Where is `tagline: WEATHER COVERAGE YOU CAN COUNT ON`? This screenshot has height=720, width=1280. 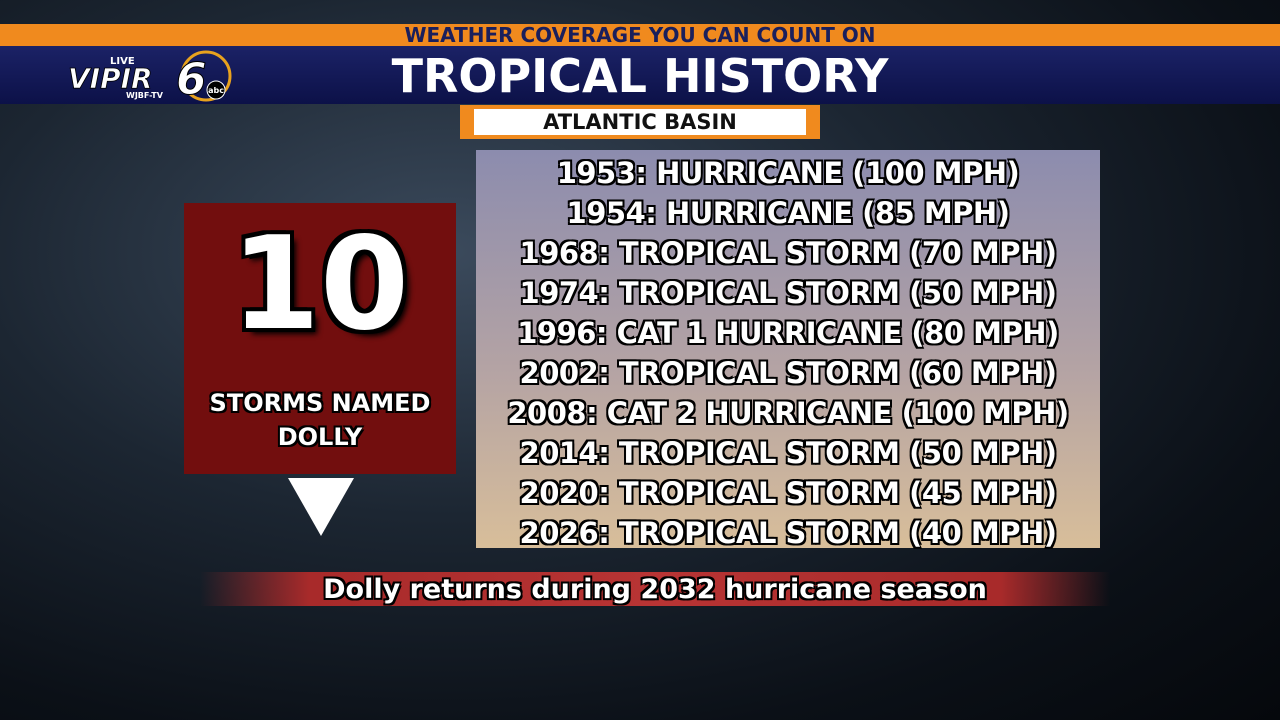 tagline: WEATHER COVERAGE YOU CAN COUNT ON is located at coordinates (640, 35).